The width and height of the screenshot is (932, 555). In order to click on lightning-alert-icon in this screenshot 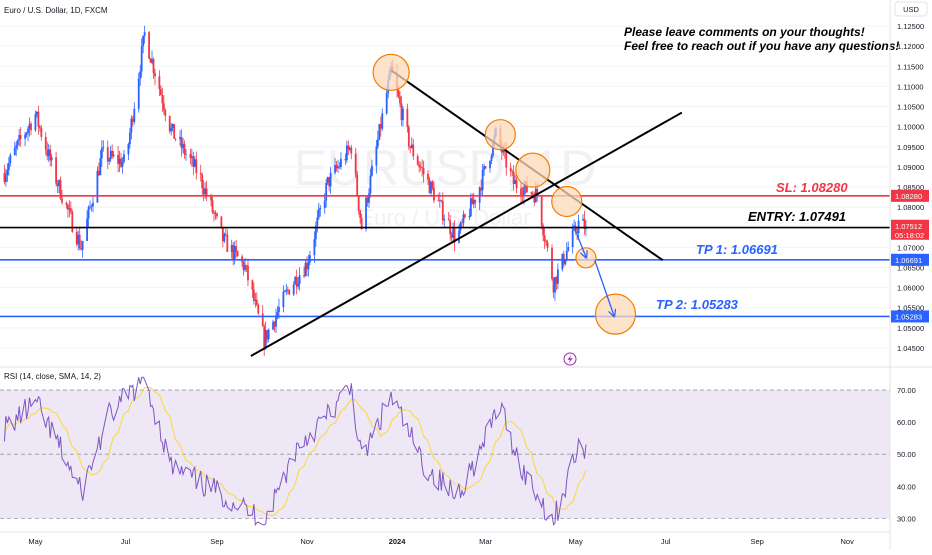, I will do `click(570, 359)`.